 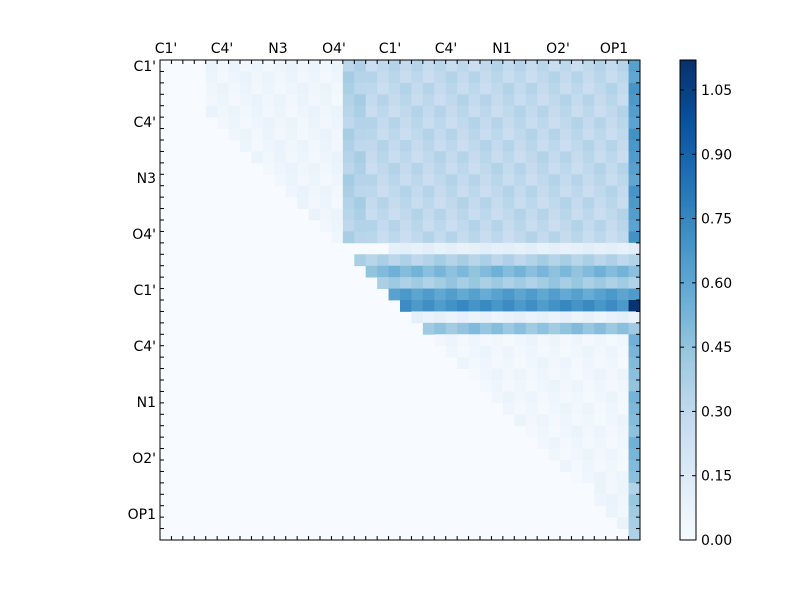 What do you see at coordinates (390, 49) in the screenshot?
I see `x-tick-label: C1'` at bounding box center [390, 49].